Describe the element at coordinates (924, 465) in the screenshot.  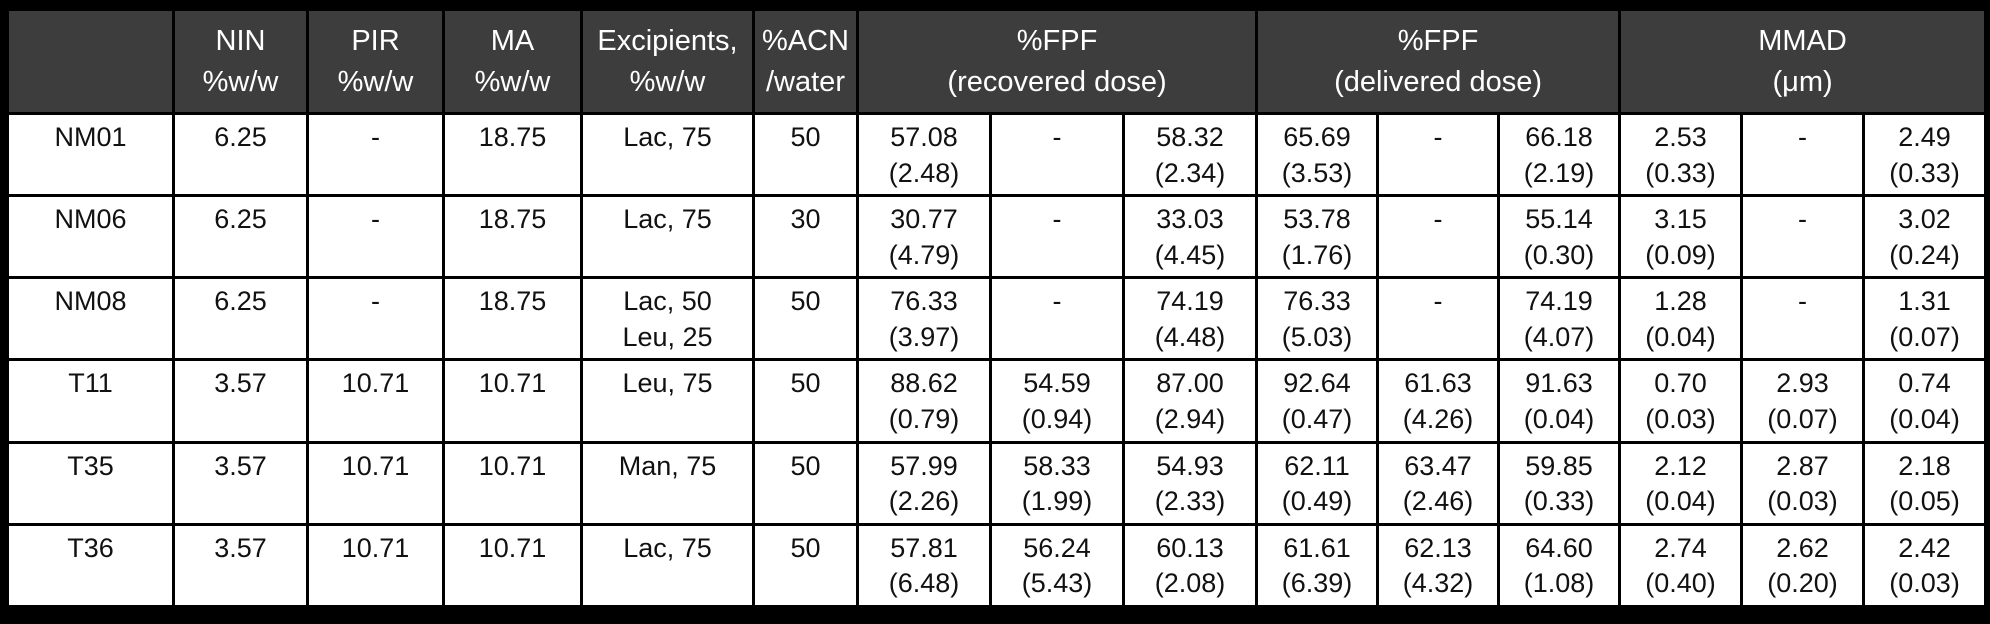
I see `value: 57.99` at that location.